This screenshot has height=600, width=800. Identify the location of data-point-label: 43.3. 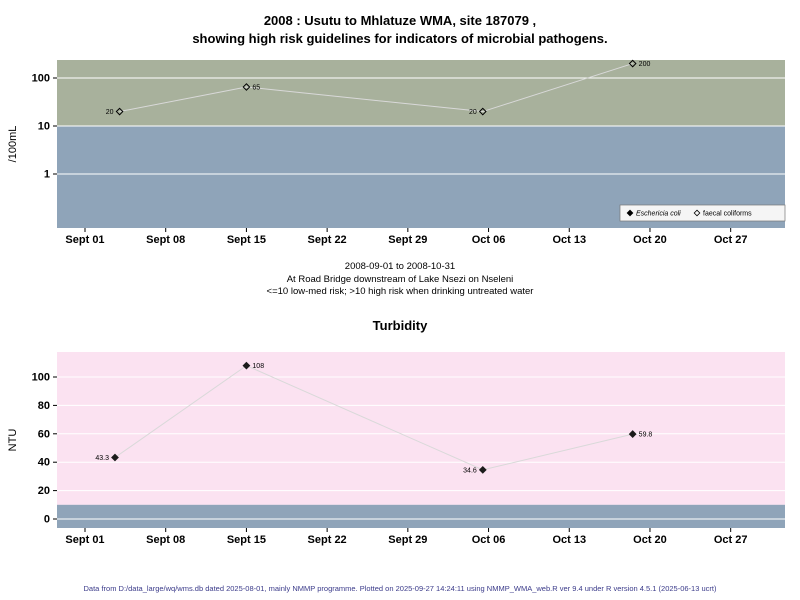
(102, 458).